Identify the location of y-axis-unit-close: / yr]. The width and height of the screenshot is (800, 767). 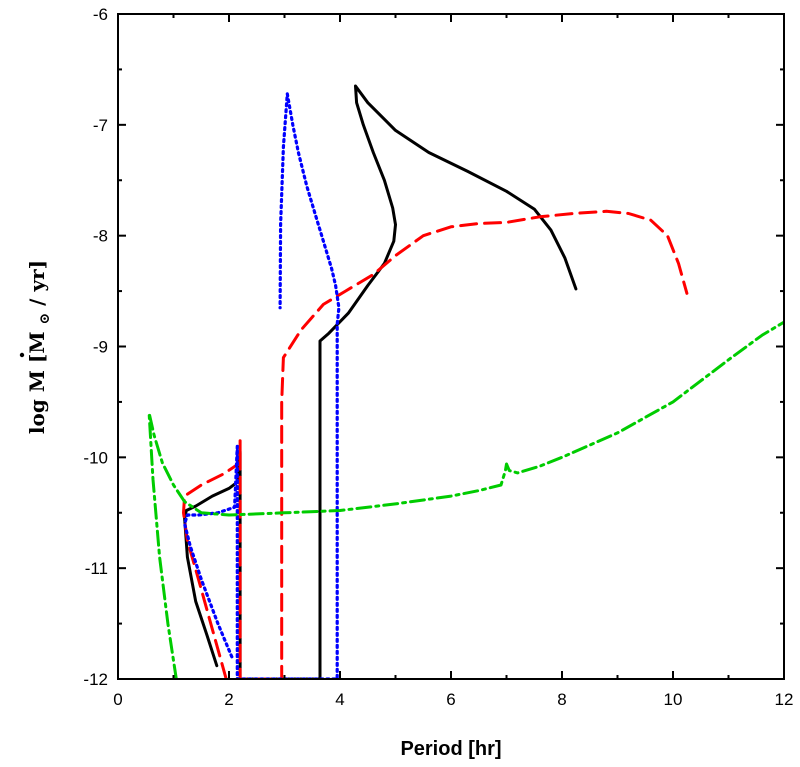
(37, 283).